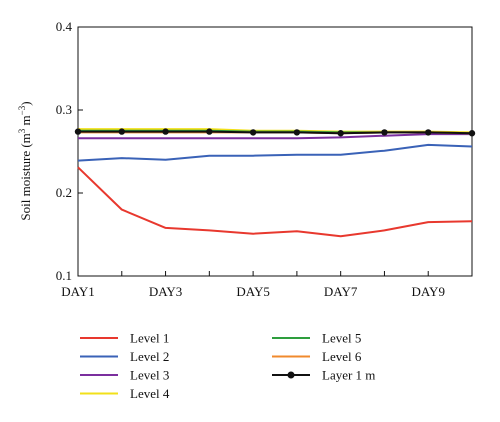  I want to click on series-line-layer-1-m, so click(275, 132).